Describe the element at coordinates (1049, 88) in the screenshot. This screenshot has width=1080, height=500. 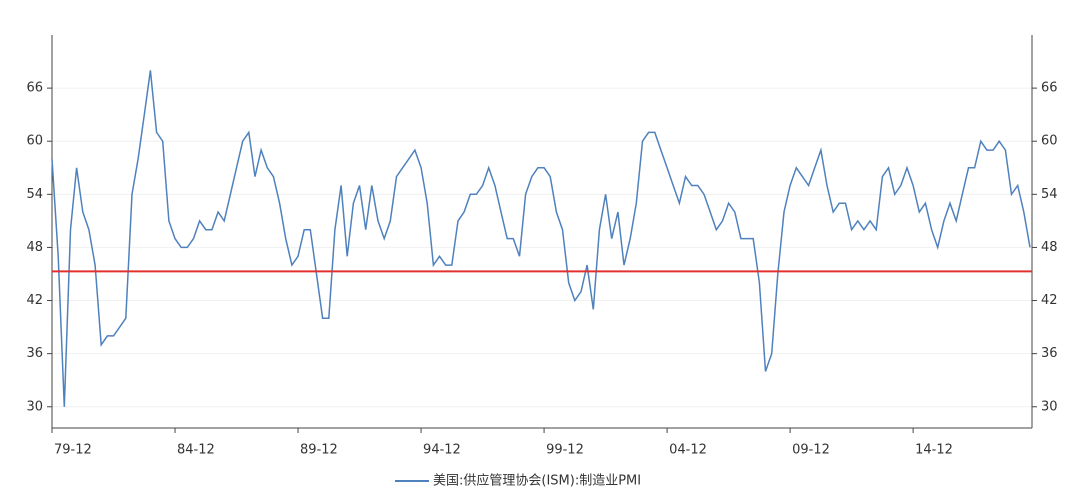
I see `y2-tick-label: 66` at that location.